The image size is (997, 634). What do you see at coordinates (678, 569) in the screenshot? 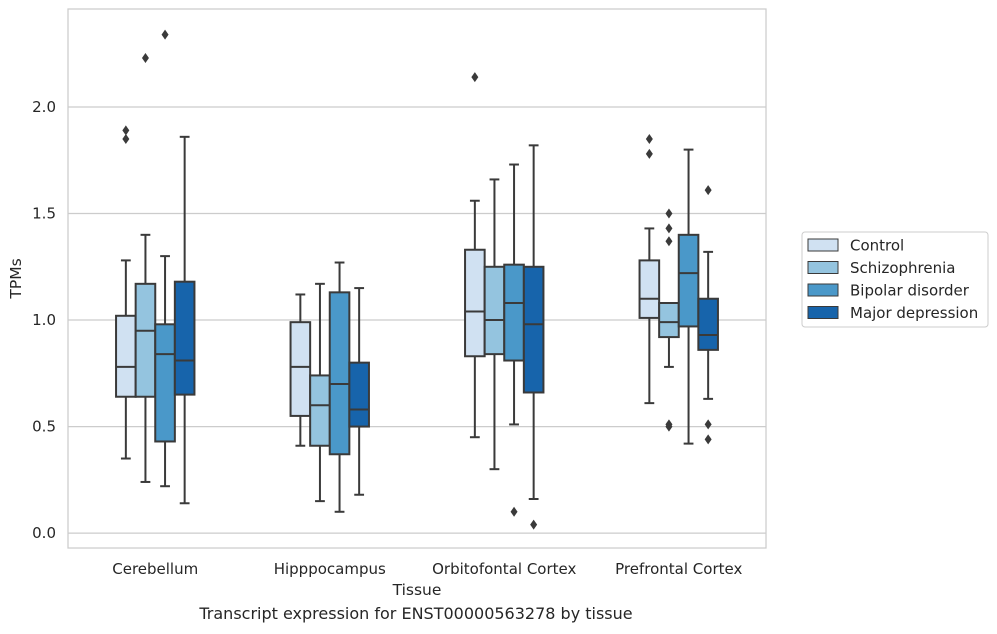
I see `x-tick-label: Prefrontal Cortex` at bounding box center [678, 569].